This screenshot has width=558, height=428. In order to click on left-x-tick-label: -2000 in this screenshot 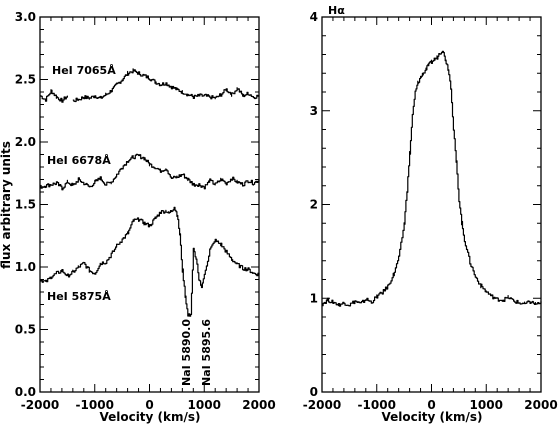, I will do `click(40, 405)`.